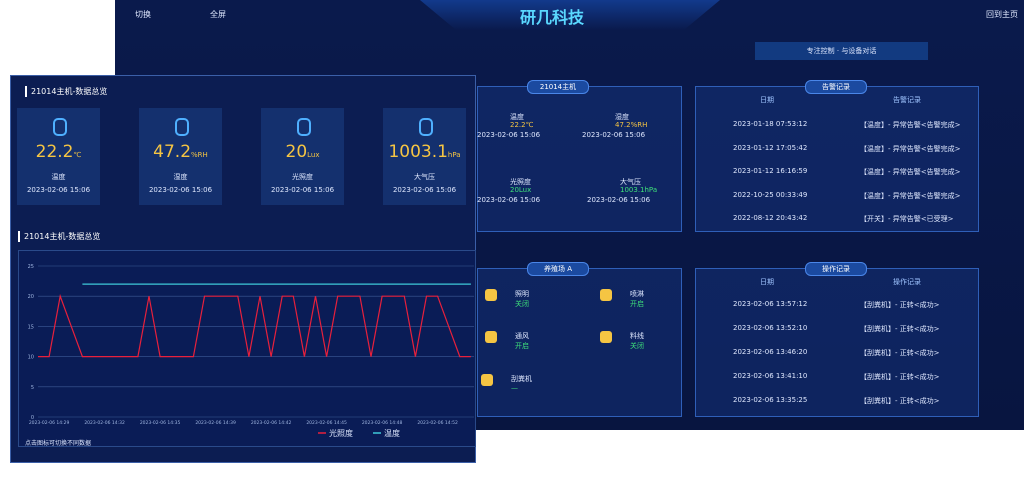 This screenshot has height=485, width=1024. I want to click on fullscreen-button: 全屏, so click(218, 14).